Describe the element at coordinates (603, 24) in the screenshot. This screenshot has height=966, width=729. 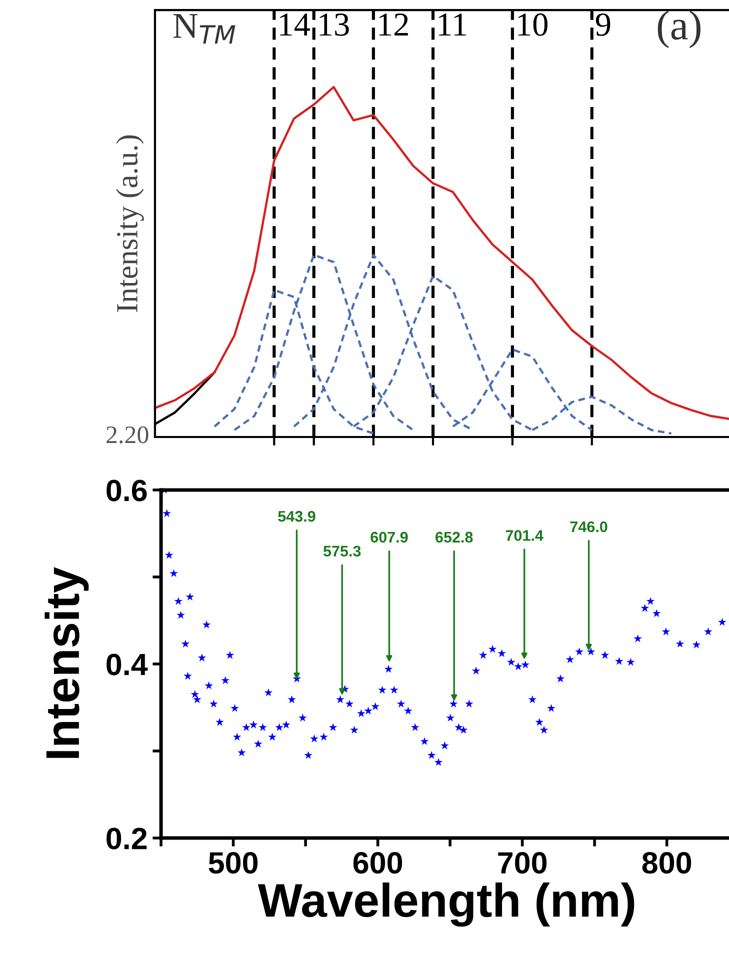
I see `text: 9` at that location.